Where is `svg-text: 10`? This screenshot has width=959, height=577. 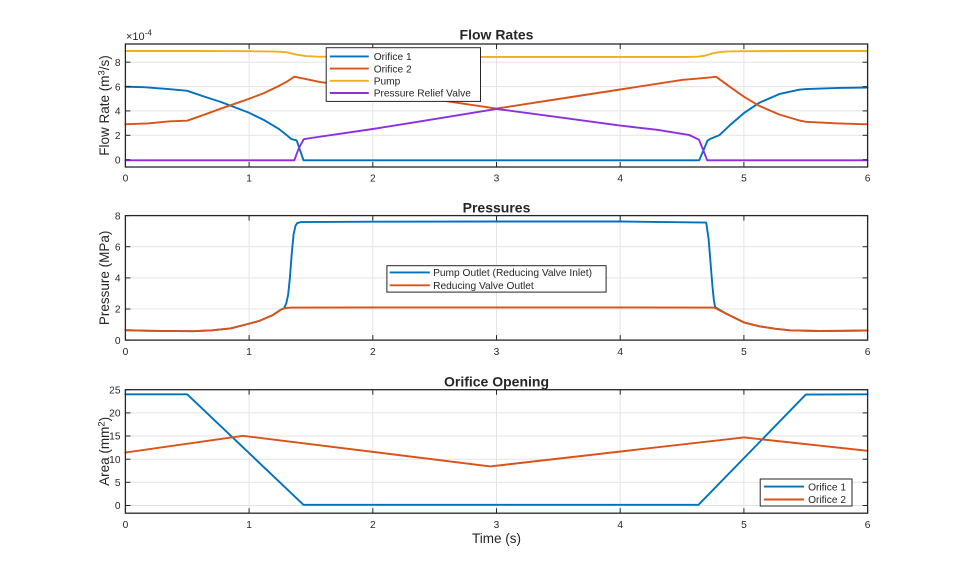 svg-text: 10 is located at coordinates (115, 460).